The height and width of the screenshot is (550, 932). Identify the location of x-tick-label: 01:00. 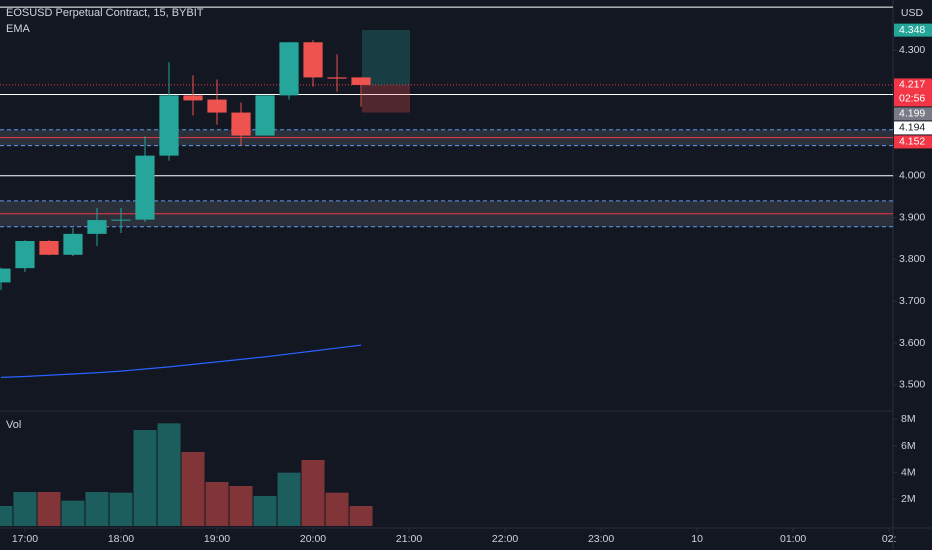
(793, 539).